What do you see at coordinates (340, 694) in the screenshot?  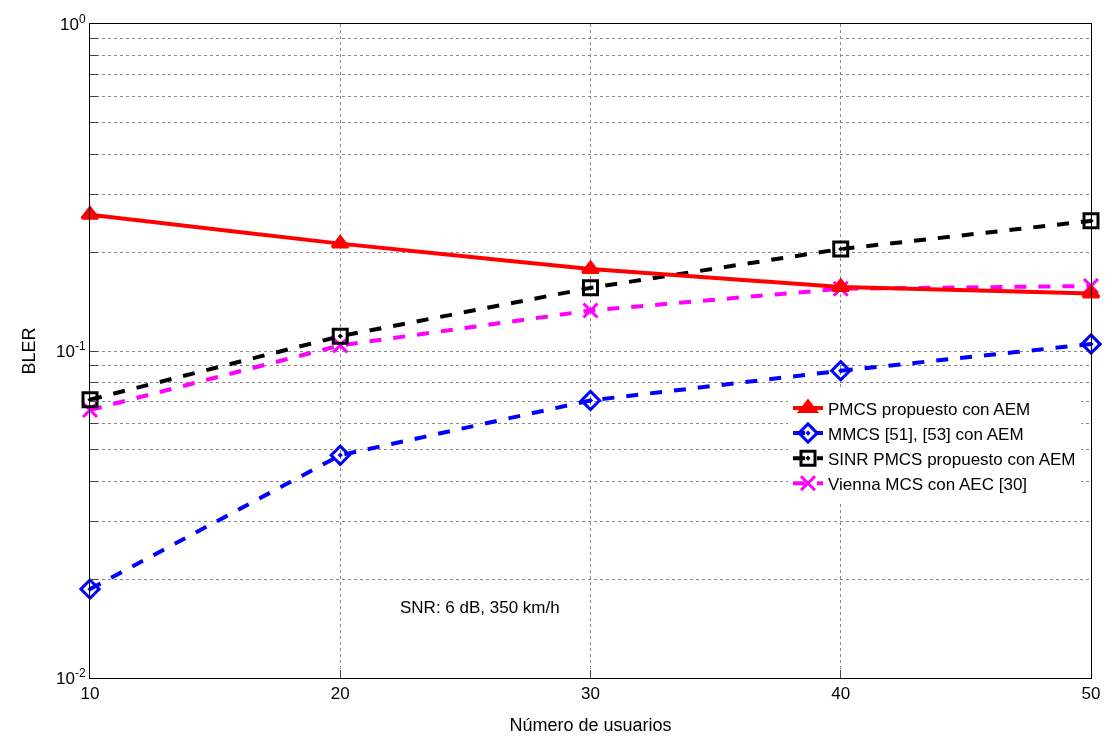 I see `x-tick-label: 20` at bounding box center [340, 694].